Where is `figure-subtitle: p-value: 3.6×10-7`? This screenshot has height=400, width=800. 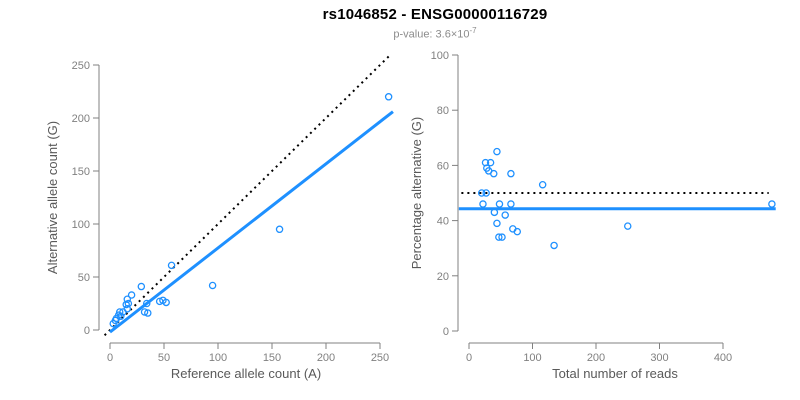 figure-subtitle: p-value: 3.6×10-7 is located at coordinates (435, 33).